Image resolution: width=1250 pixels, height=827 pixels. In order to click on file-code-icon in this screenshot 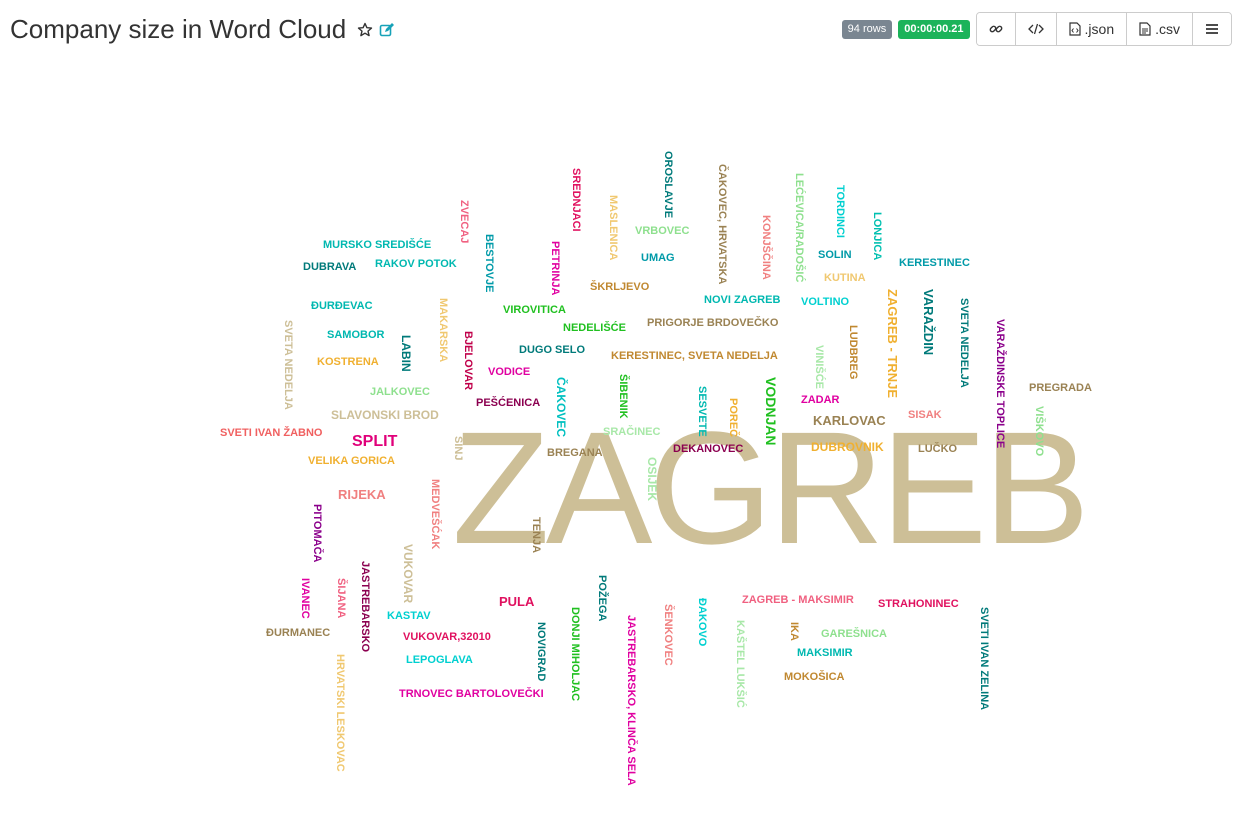, I will do `click(1074, 29)`.